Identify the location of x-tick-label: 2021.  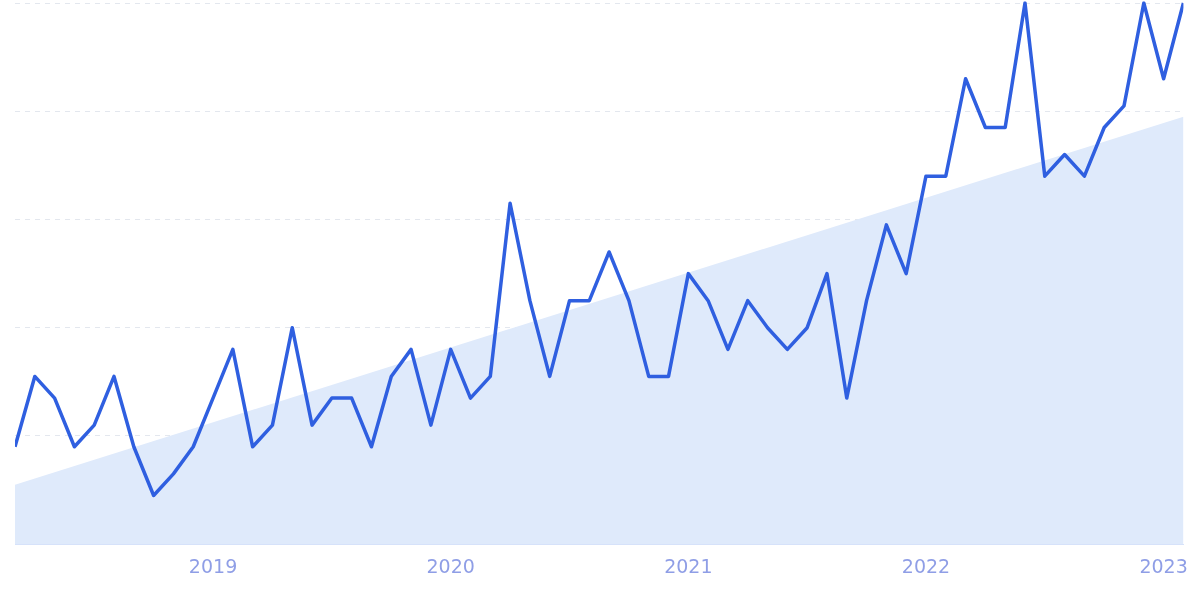
(688, 565).